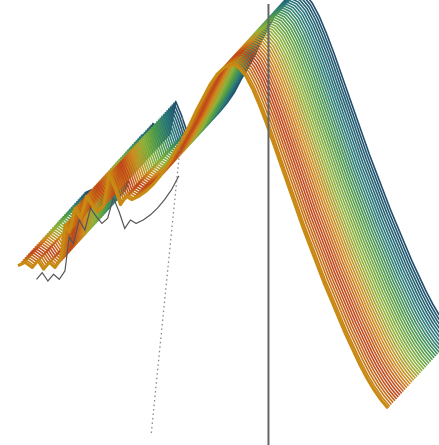 This screenshot has height=445, width=439. Describe the element at coordinates (167, 277) in the screenshot. I see `dotted-guide-line` at that location.